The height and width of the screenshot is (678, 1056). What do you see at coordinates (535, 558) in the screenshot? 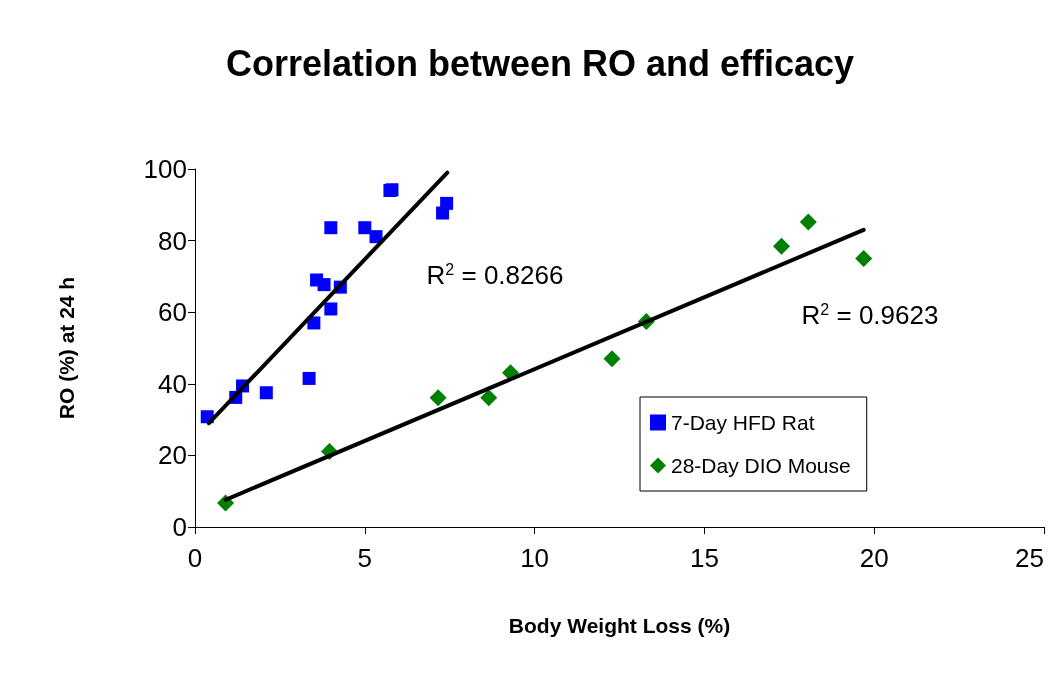
I see `x-tick-label: 10` at bounding box center [535, 558].